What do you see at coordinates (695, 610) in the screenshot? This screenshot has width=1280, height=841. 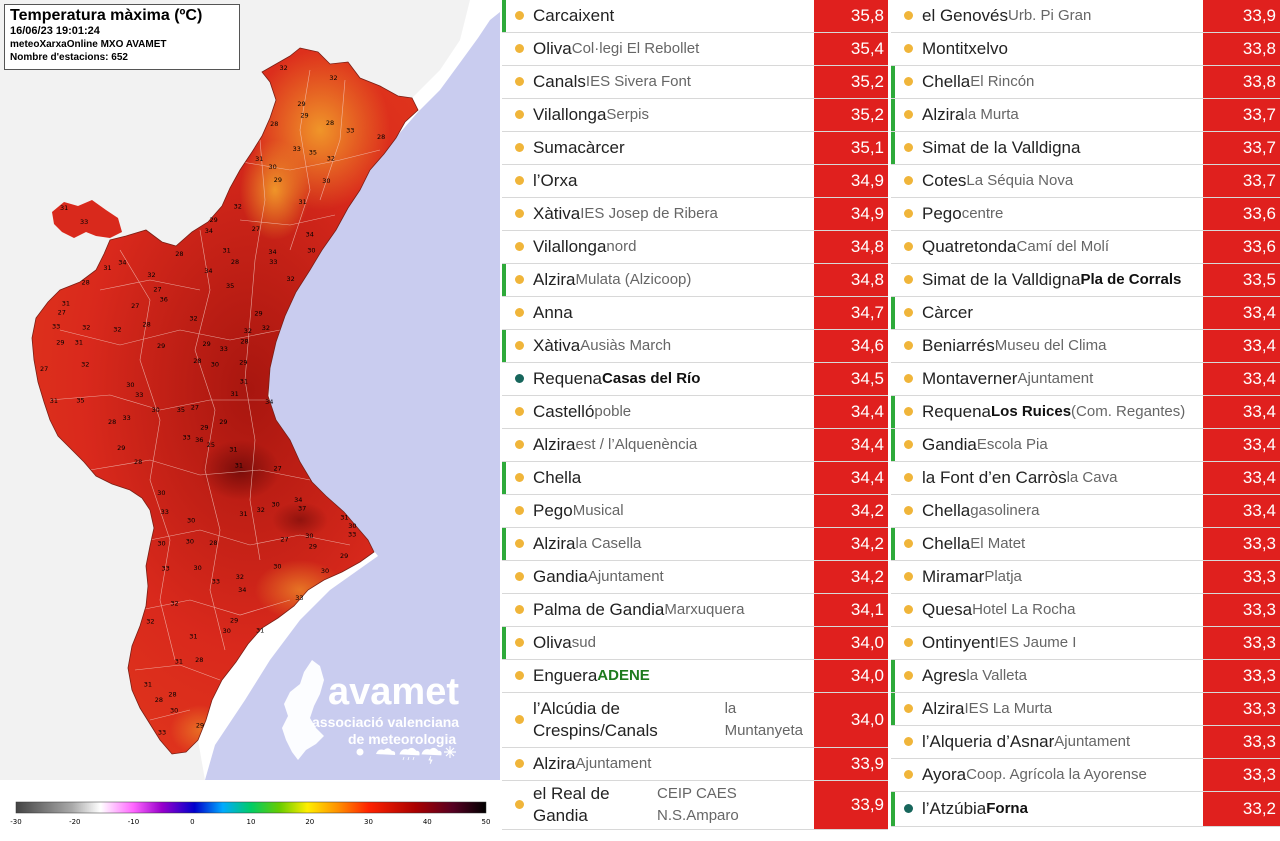 I see `station-row: Palma de Gandia Marxuquera 34,1` at bounding box center [695, 610].